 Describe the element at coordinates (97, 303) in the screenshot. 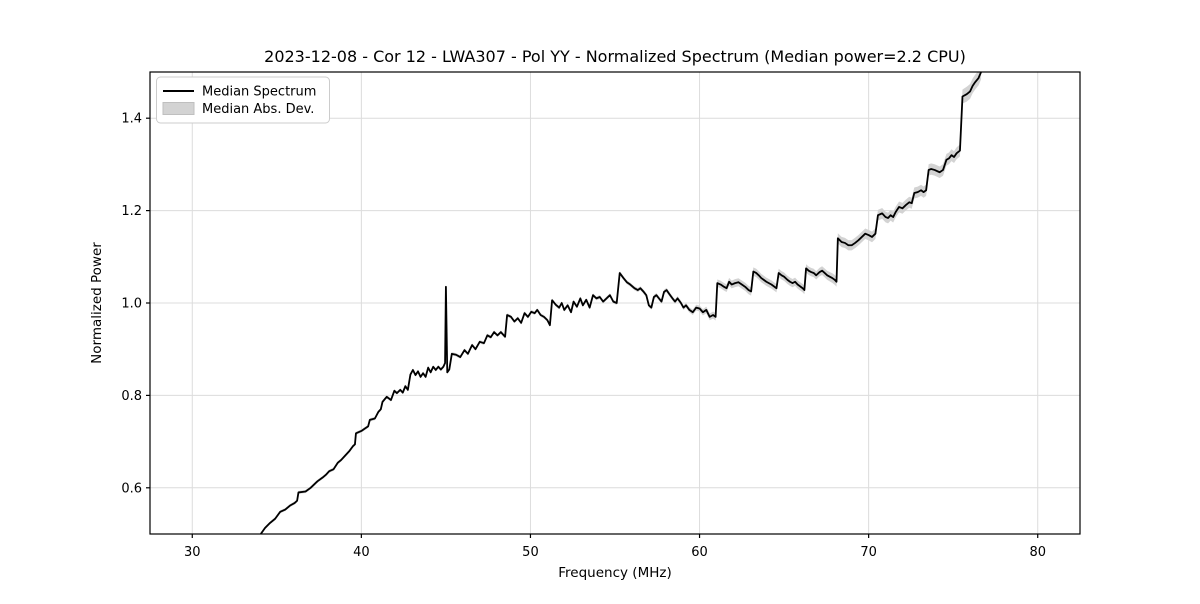

I see `y-axis-label: Normalized Power` at that location.